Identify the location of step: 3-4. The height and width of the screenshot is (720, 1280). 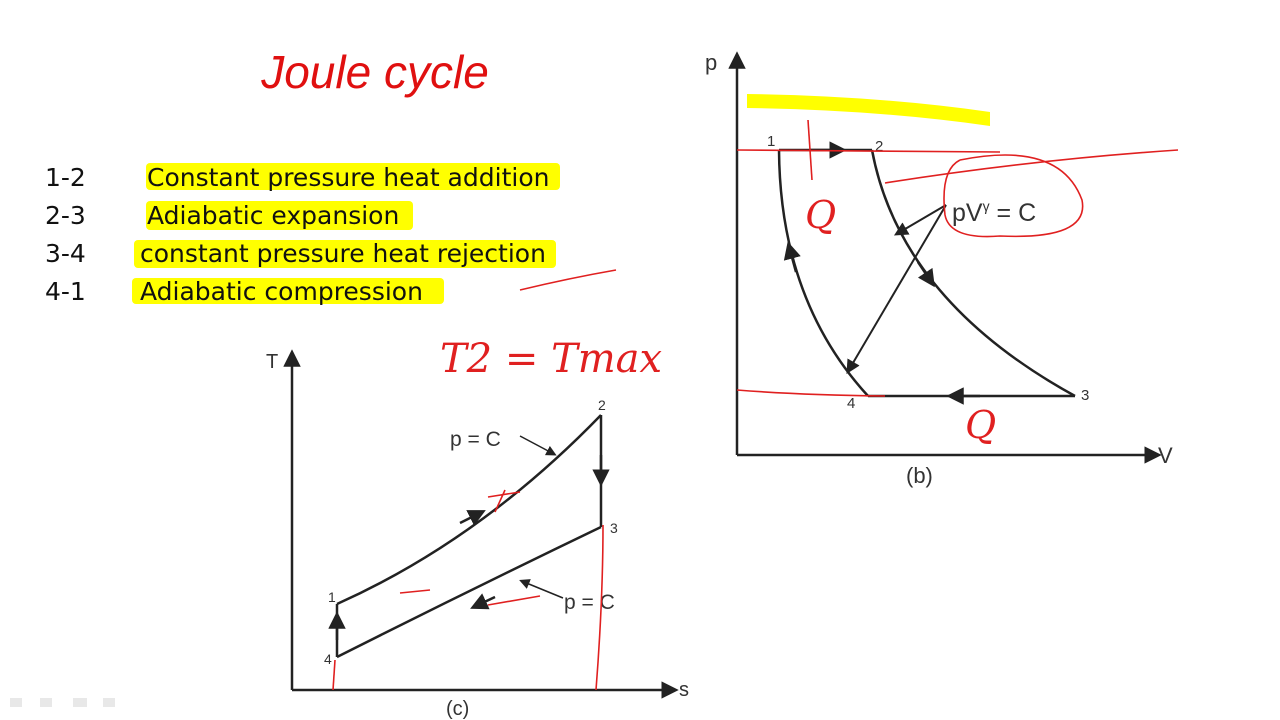
(65, 253).